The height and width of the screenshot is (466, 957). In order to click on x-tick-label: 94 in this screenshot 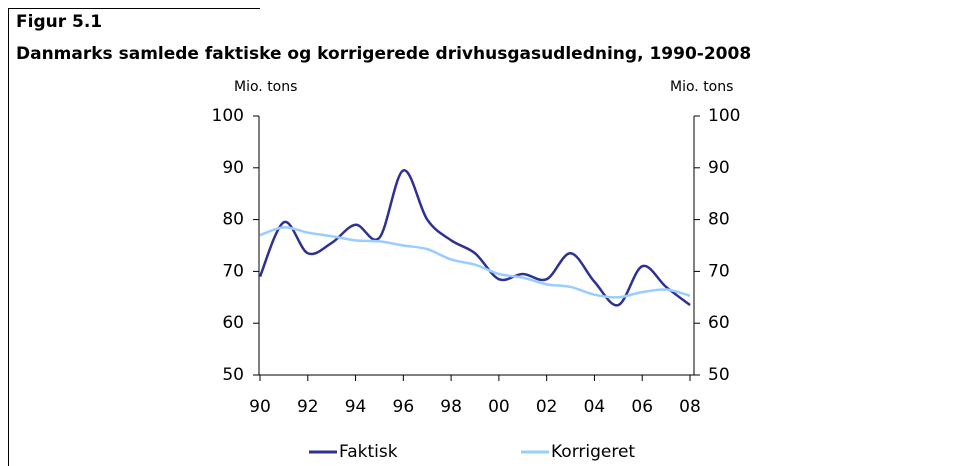, I will do `click(356, 407)`.